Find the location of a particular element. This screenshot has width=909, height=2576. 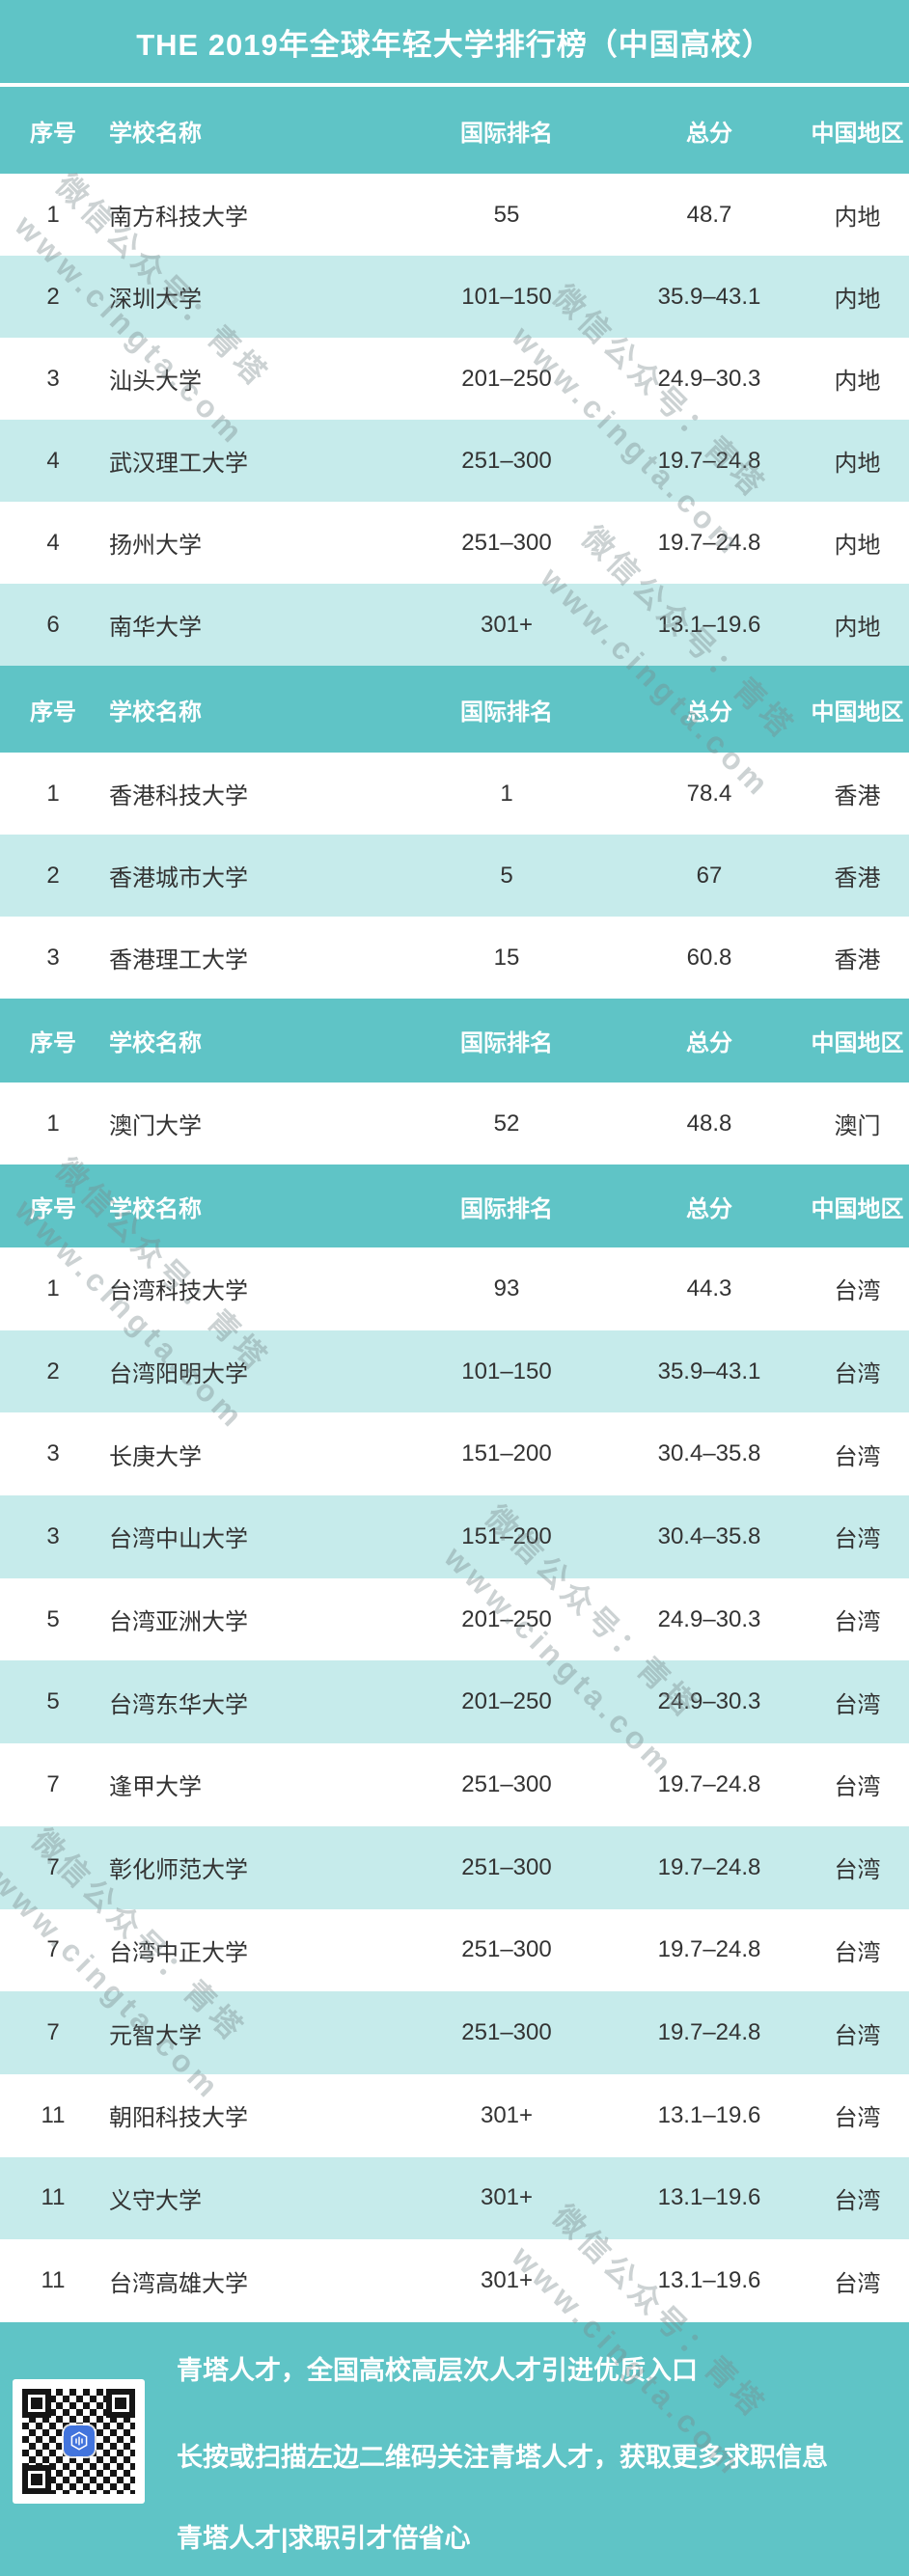

cell-school: 台湾阳明大学 is located at coordinates (179, 1375).